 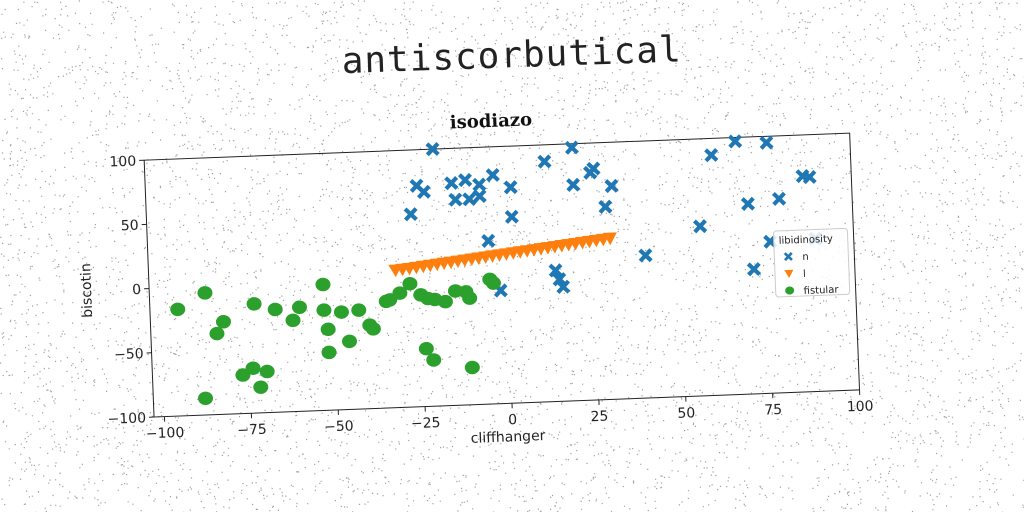 What do you see at coordinates (490, 121) in the screenshot?
I see `chart-title: isodiazo` at bounding box center [490, 121].